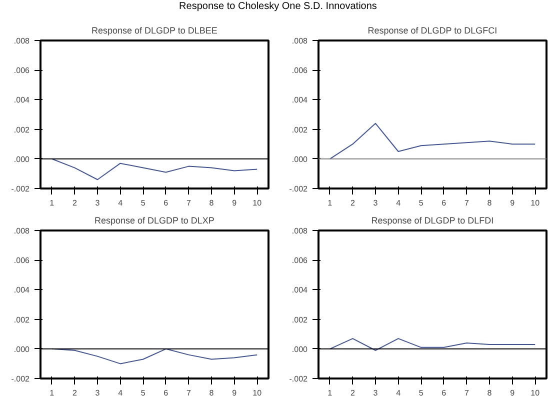  What do you see at coordinates (154, 31) in the screenshot?
I see `chart-title: Response of DLGDP to DLBEE` at bounding box center [154, 31].